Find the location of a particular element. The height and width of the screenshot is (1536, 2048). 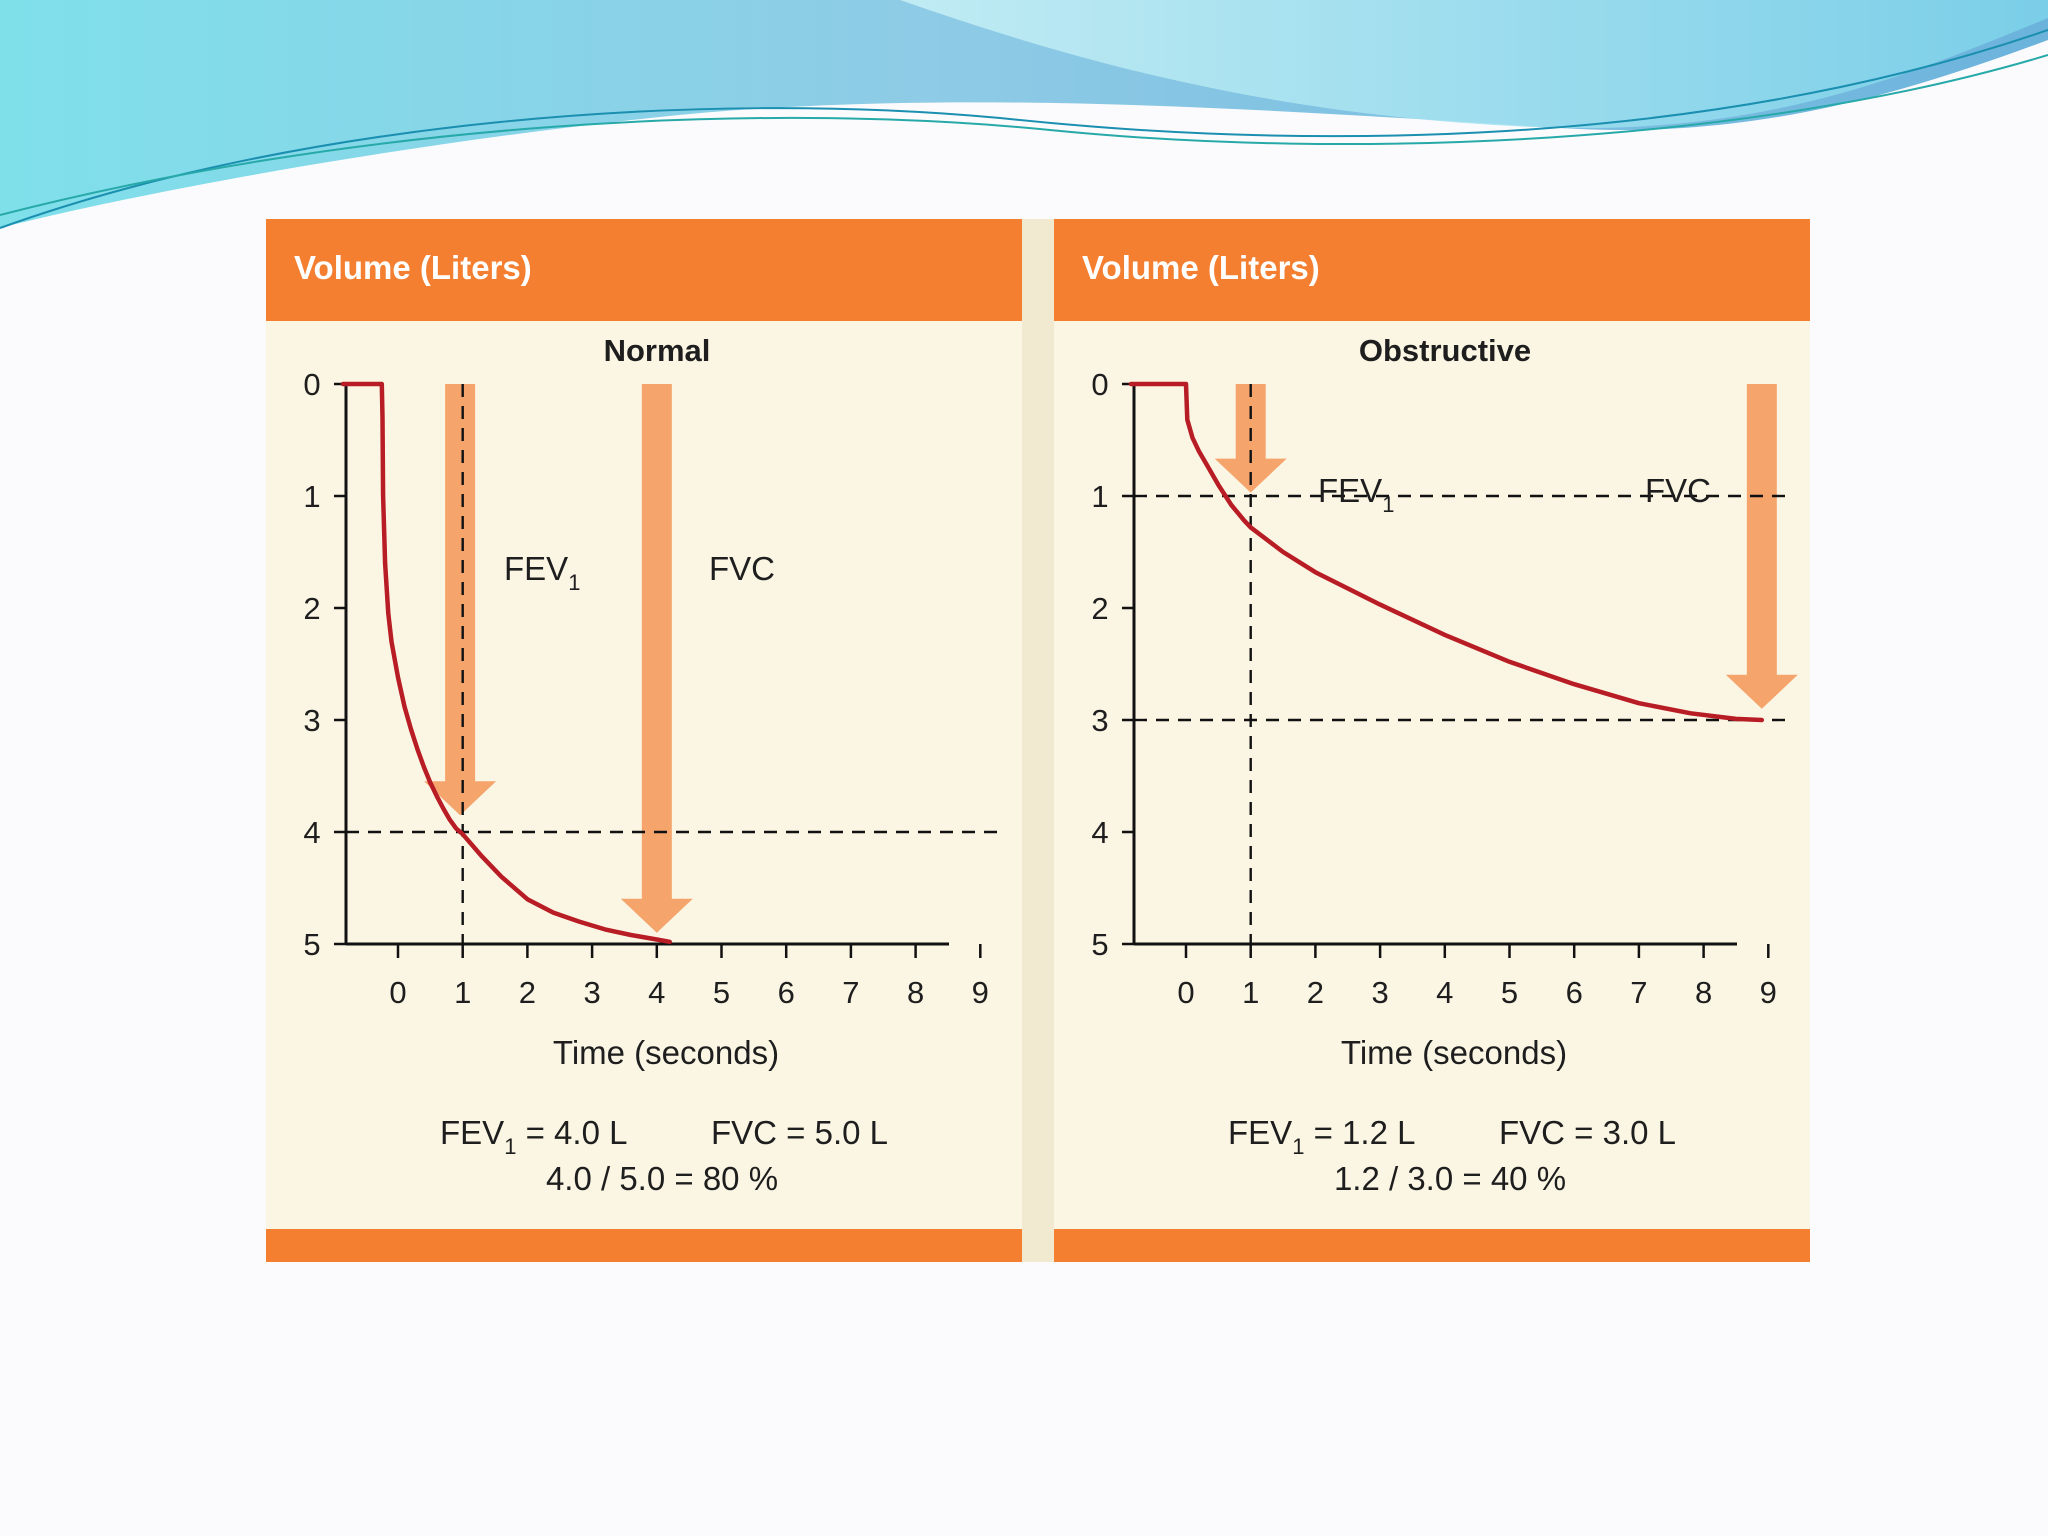

chart-title: Obstructive is located at coordinates (1445, 350).